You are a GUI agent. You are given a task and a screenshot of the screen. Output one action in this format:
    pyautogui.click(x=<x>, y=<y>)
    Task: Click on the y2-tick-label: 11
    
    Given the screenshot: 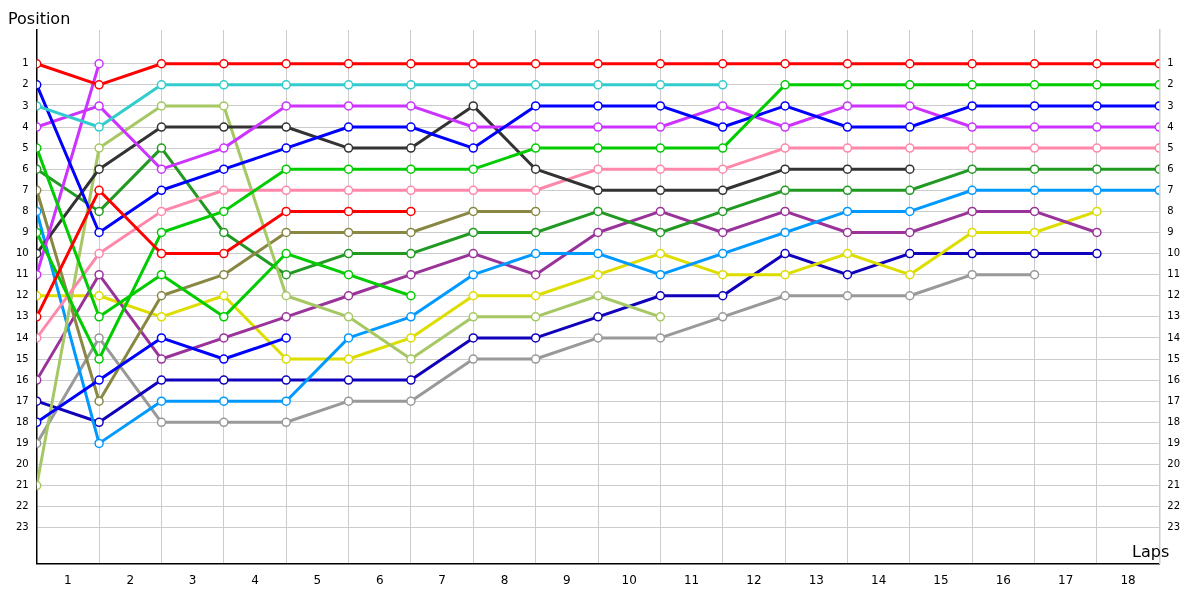 What is the action you would take?
    pyautogui.click(x=1174, y=274)
    